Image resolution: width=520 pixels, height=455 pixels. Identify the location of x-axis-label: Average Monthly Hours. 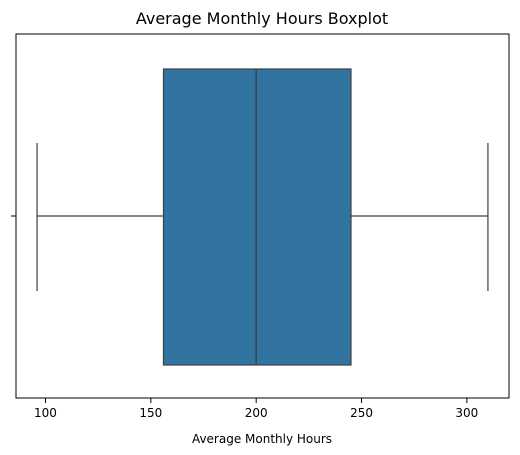
(262, 439).